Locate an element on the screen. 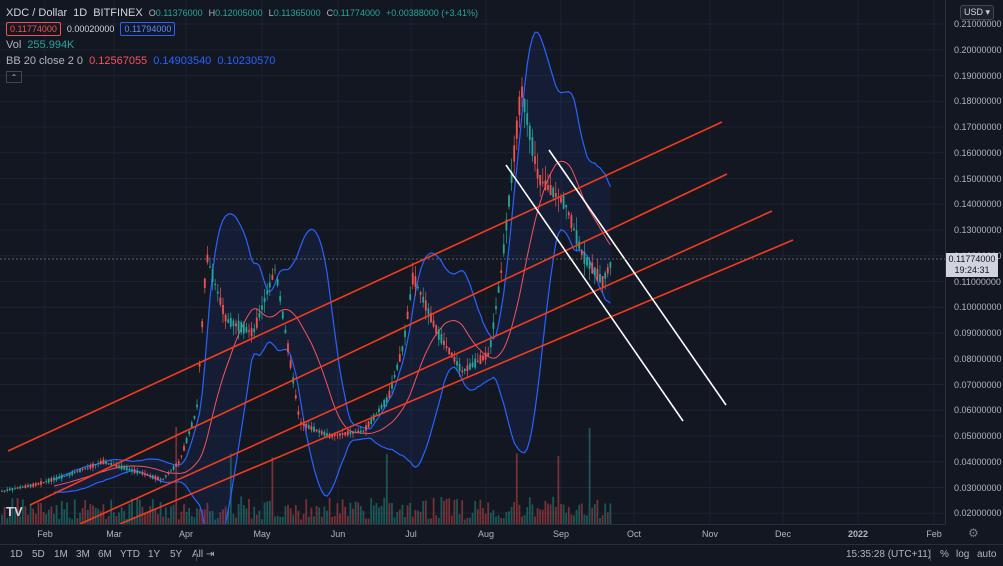  calendar-range-icon: ⇥ is located at coordinates (210, 554).